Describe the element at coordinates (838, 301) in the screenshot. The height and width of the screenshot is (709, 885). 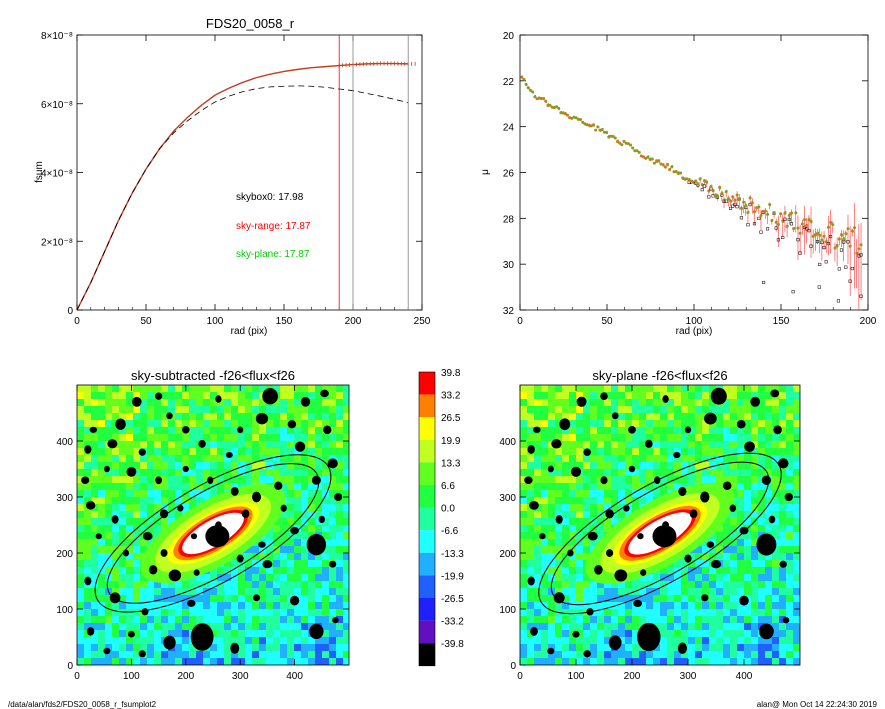
I see `mu-point-outlier` at that location.